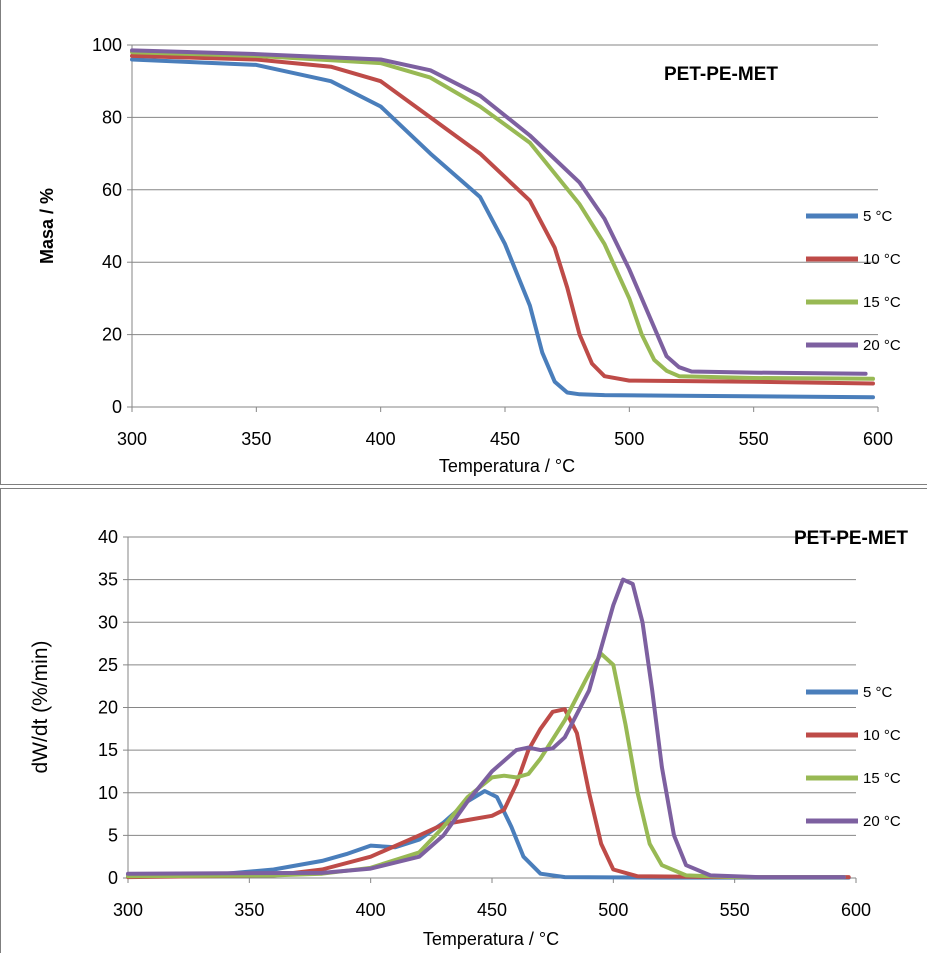  I want to click on y-tick-label: 30, so click(108, 622).